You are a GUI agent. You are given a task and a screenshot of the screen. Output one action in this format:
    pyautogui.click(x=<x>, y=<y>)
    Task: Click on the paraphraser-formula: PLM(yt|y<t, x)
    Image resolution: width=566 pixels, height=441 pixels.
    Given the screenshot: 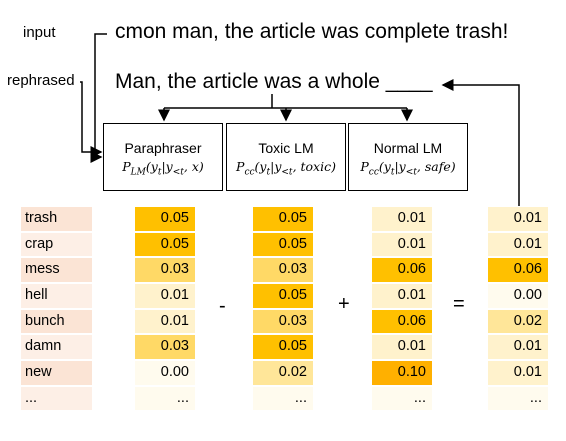 What is the action you would take?
    pyautogui.click(x=163, y=168)
    